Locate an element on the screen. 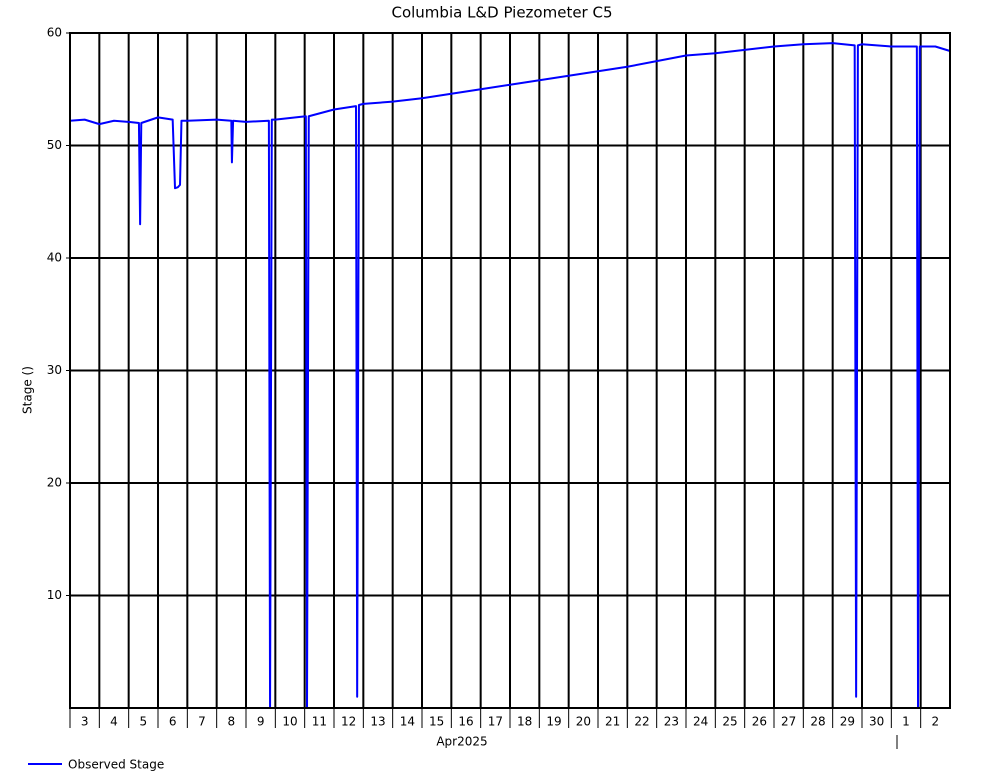 Image resolution: width=1001 pixels, height=780 pixels. x-tick-label: 8 is located at coordinates (232, 722).